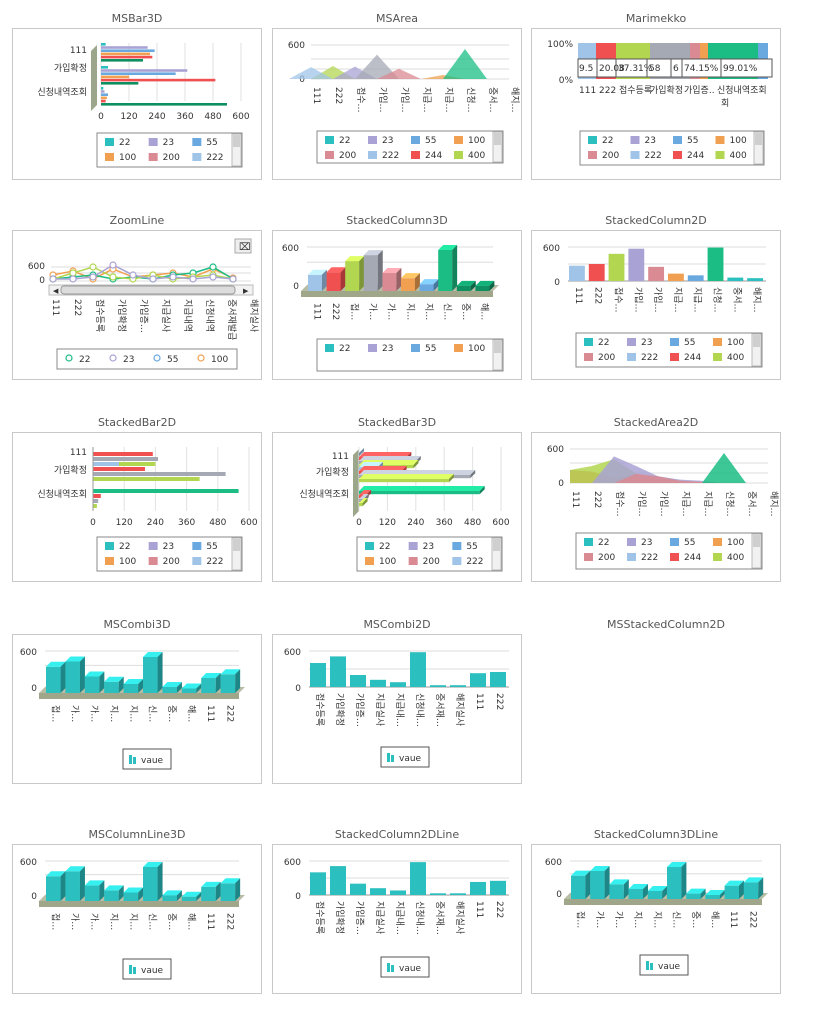  What do you see at coordinates (132, 709) in the screenshot?
I see `chart-svg: 600 0 접… 가… 가… 지… 지… 신… 중… 해… 111 222 vaue` at bounding box center [132, 709].